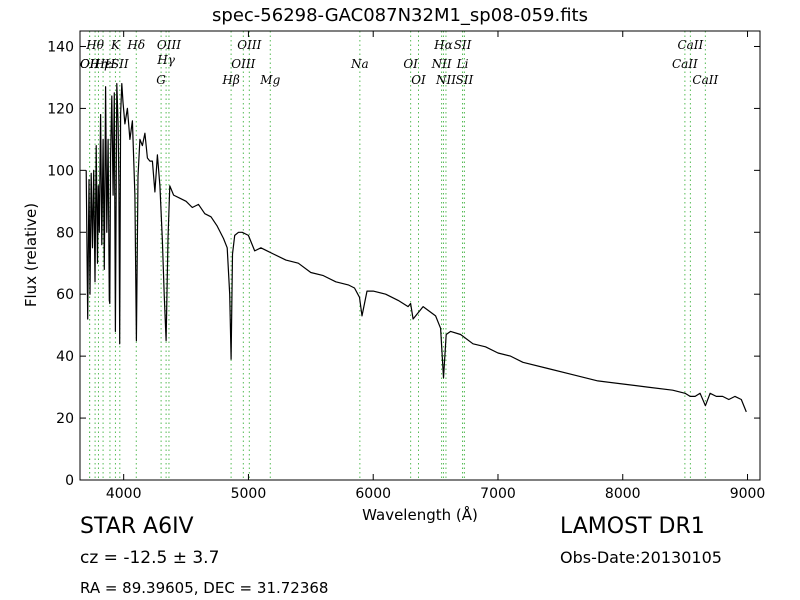 This screenshot has width=800, height=600. What do you see at coordinates (204, 588) in the screenshot?
I see `coordinates-label: RA = 89.39605, DEC = 31.72368` at bounding box center [204, 588].